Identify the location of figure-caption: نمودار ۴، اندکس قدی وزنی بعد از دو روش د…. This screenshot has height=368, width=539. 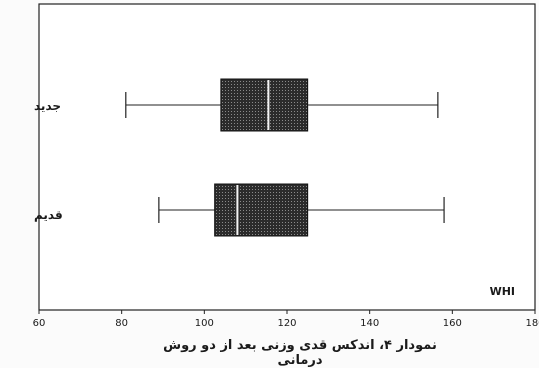
(300, 353).